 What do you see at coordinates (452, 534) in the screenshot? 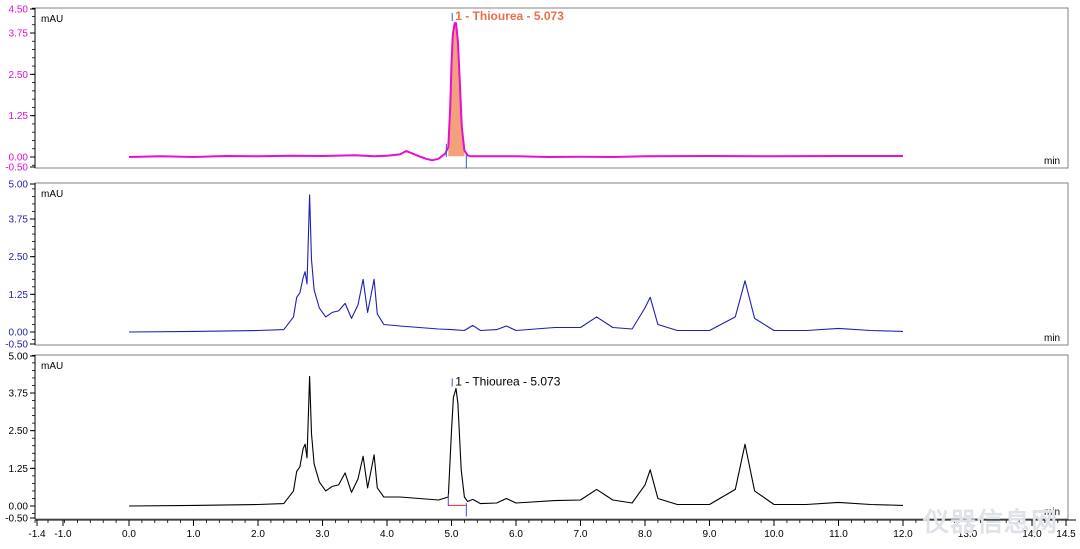
I see `x-tick-label: 5.0` at bounding box center [452, 534].